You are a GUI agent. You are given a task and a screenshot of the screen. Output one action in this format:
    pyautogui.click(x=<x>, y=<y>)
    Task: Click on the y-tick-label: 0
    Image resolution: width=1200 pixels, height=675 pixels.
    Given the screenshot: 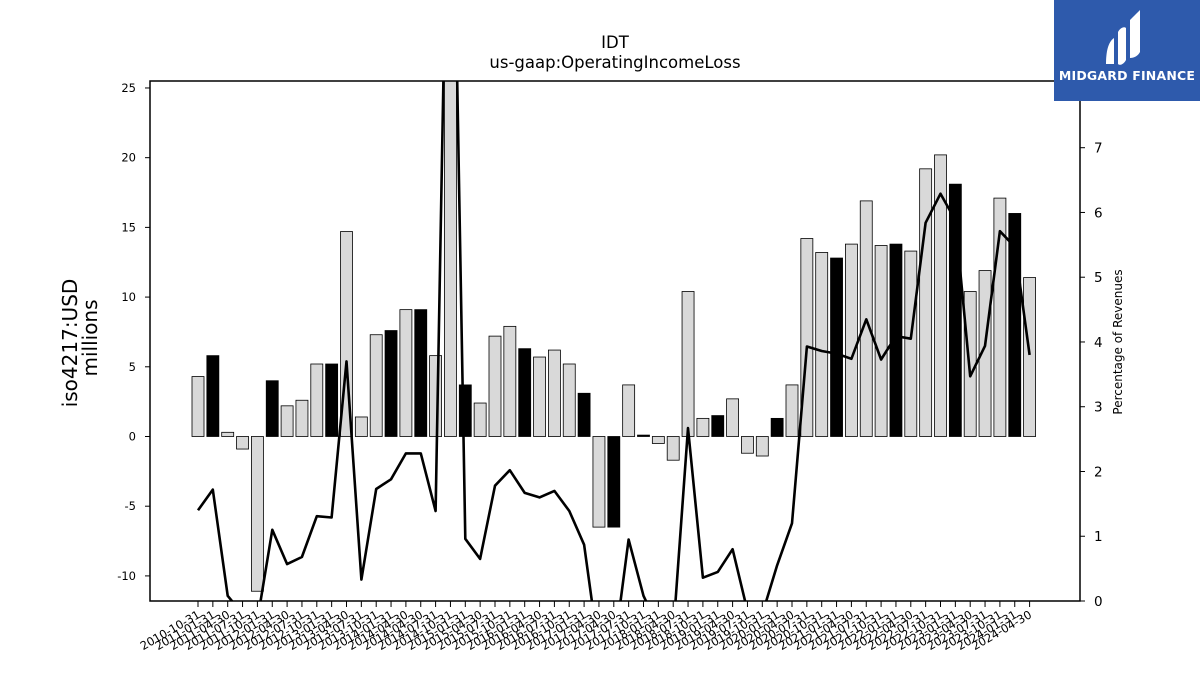 What is the action you would take?
    pyautogui.click(x=132, y=436)
    